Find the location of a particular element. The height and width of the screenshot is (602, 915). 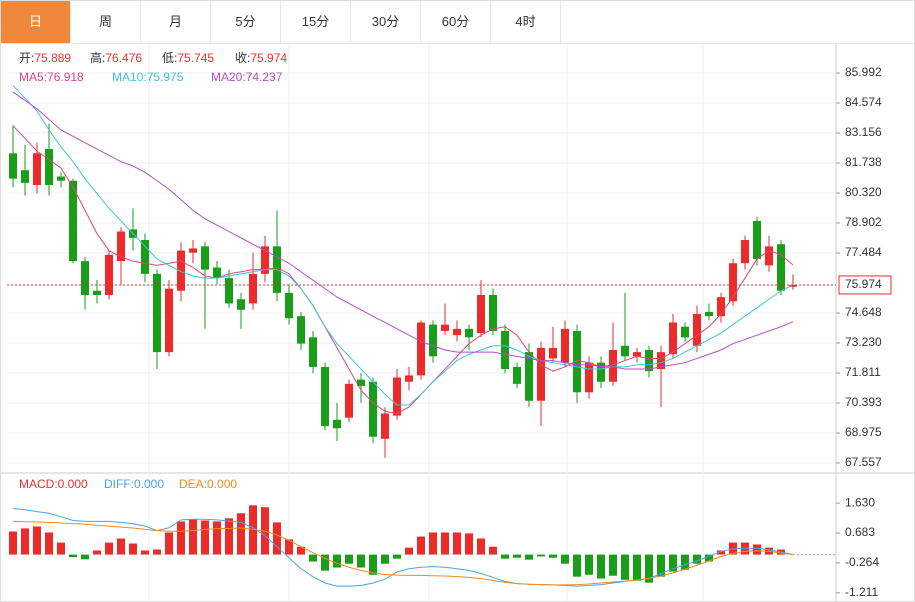

legend-name: 收: is located at coordinates (242, 58).